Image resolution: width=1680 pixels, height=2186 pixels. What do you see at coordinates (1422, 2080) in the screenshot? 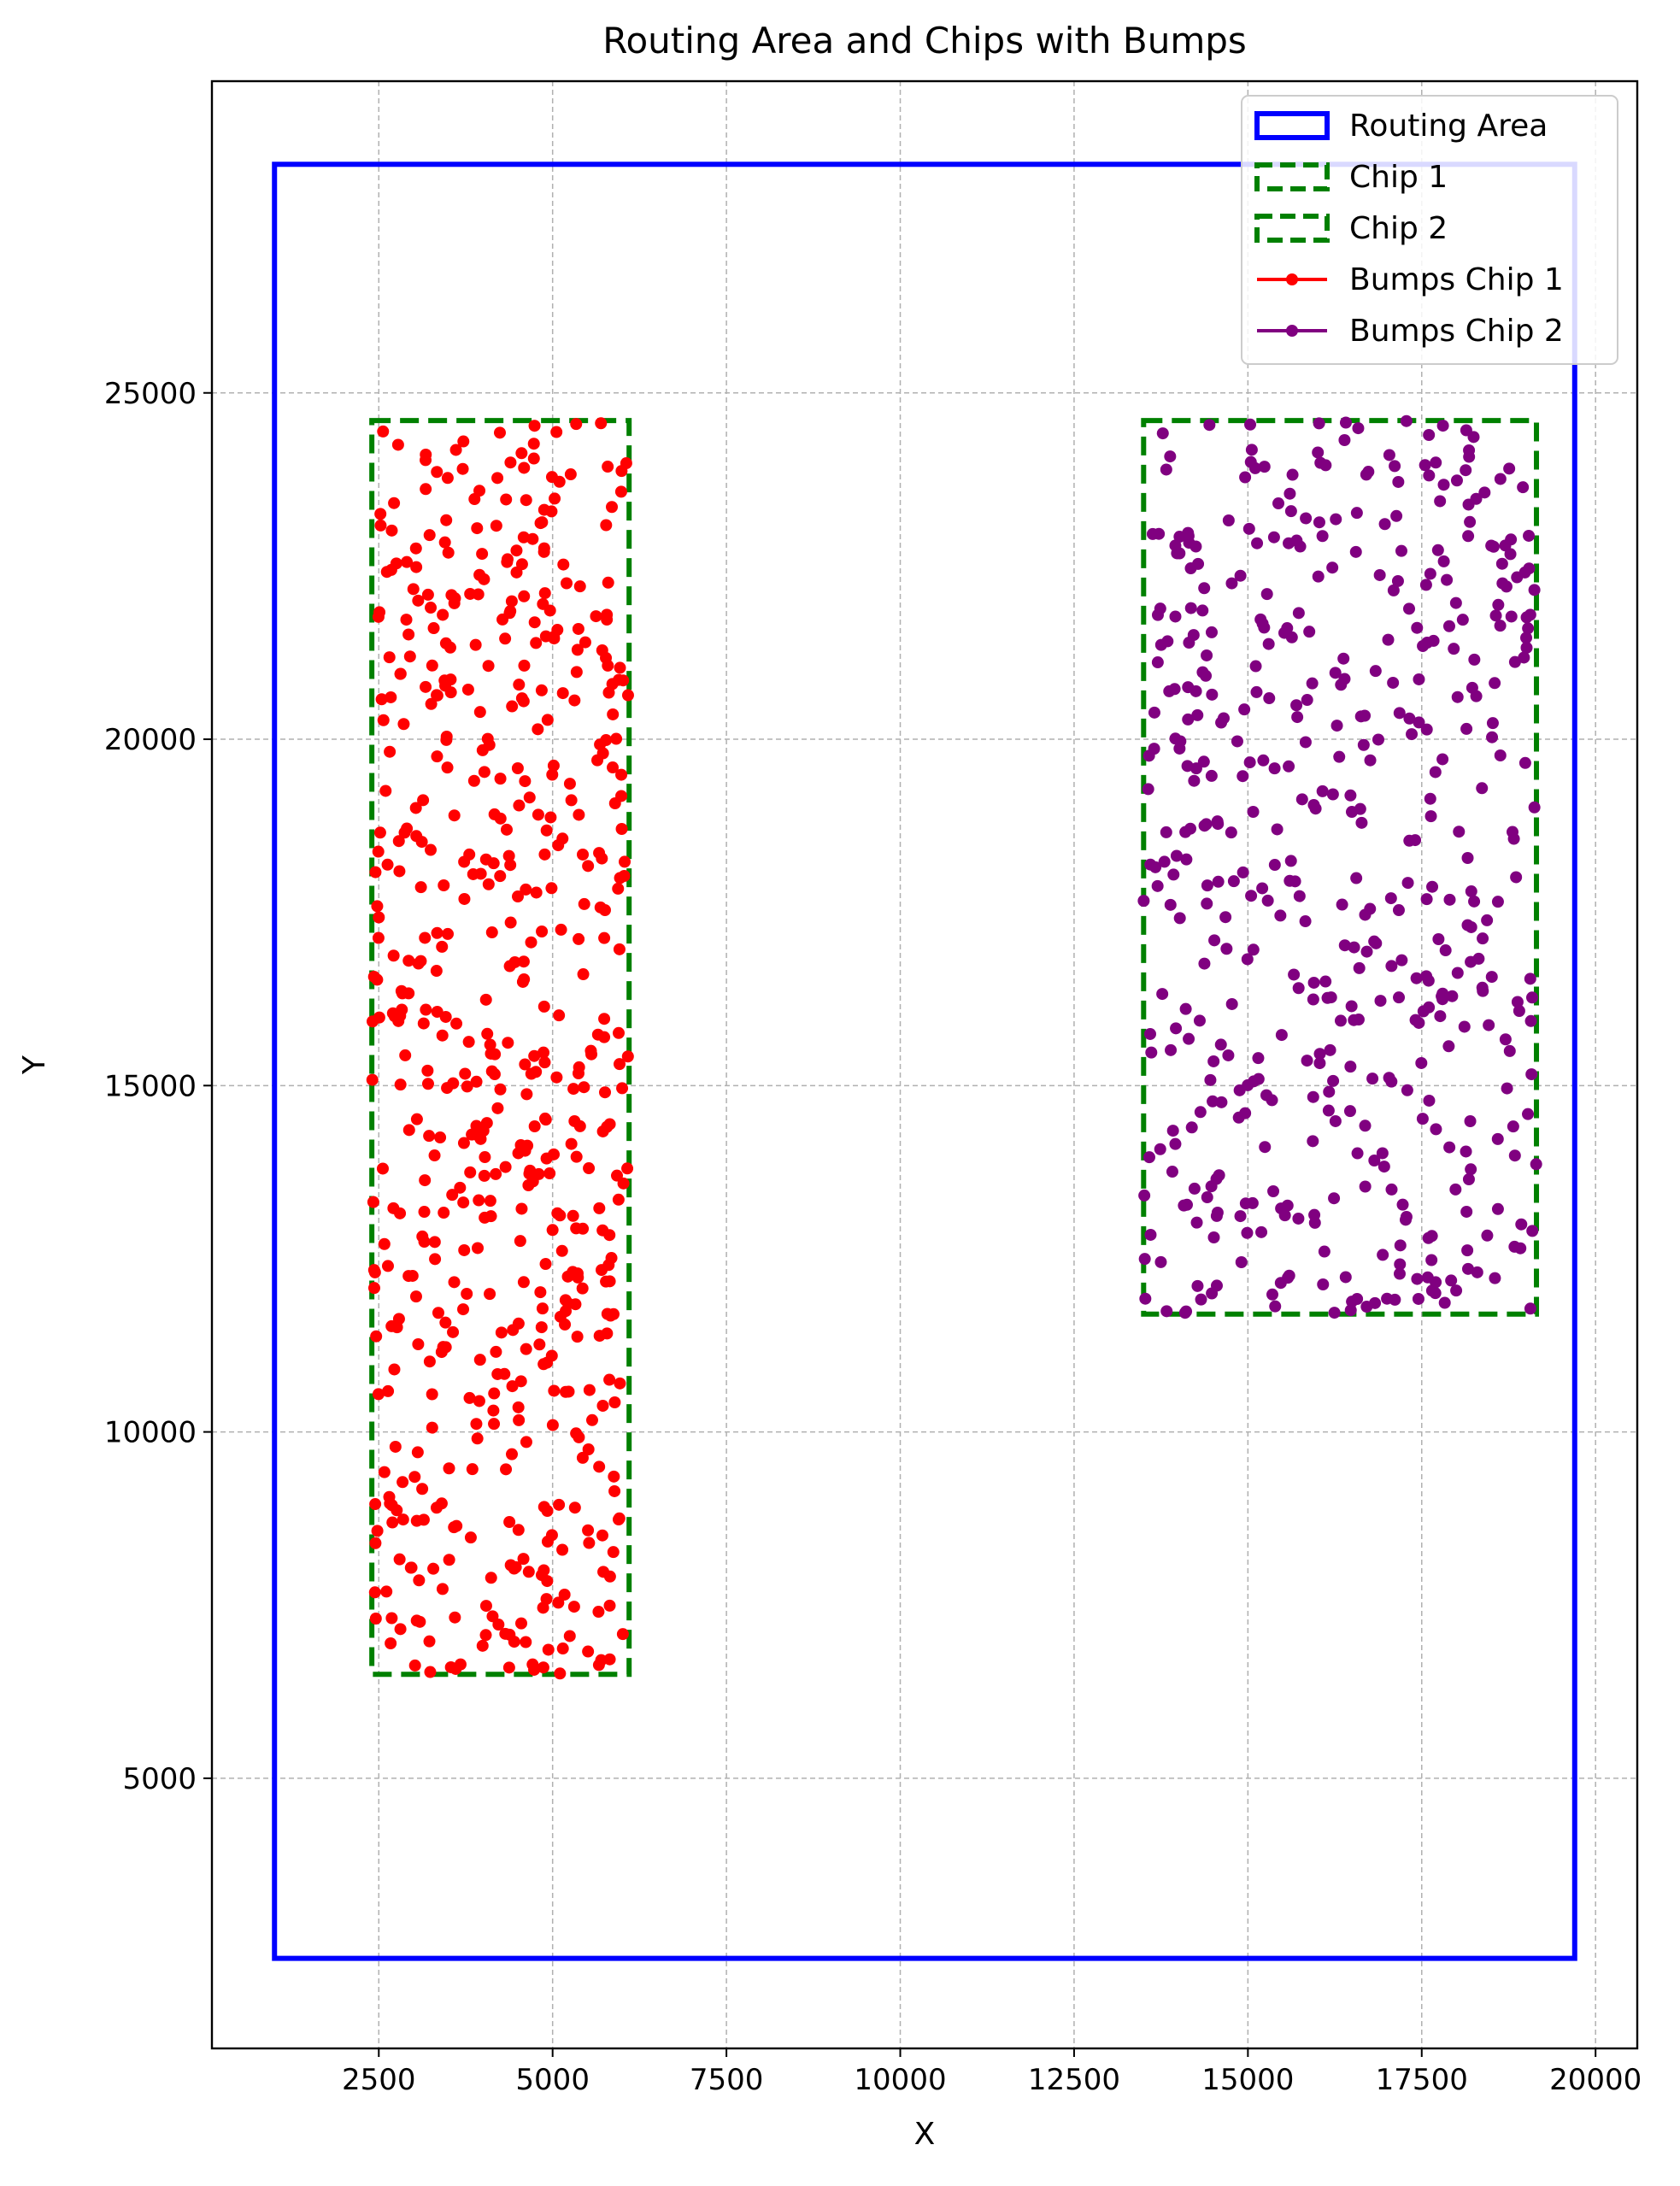
I see `x-tick-label: 17500` at bounding box center [1422, 2080].